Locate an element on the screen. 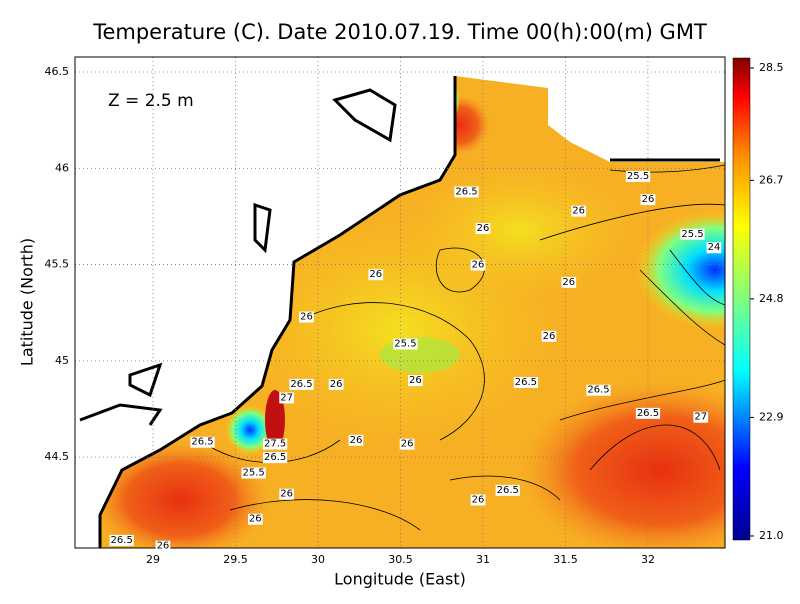 The image size is (800, 604). y-axis-label: Latitude (North) is located at coordinates (27, 302).